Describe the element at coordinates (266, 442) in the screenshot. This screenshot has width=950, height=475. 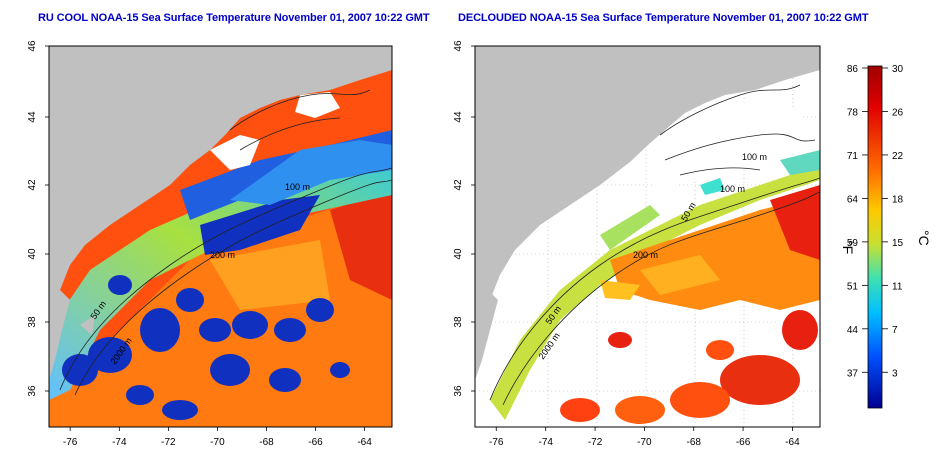
I see `left-lon-tick-label: -68` at that location.